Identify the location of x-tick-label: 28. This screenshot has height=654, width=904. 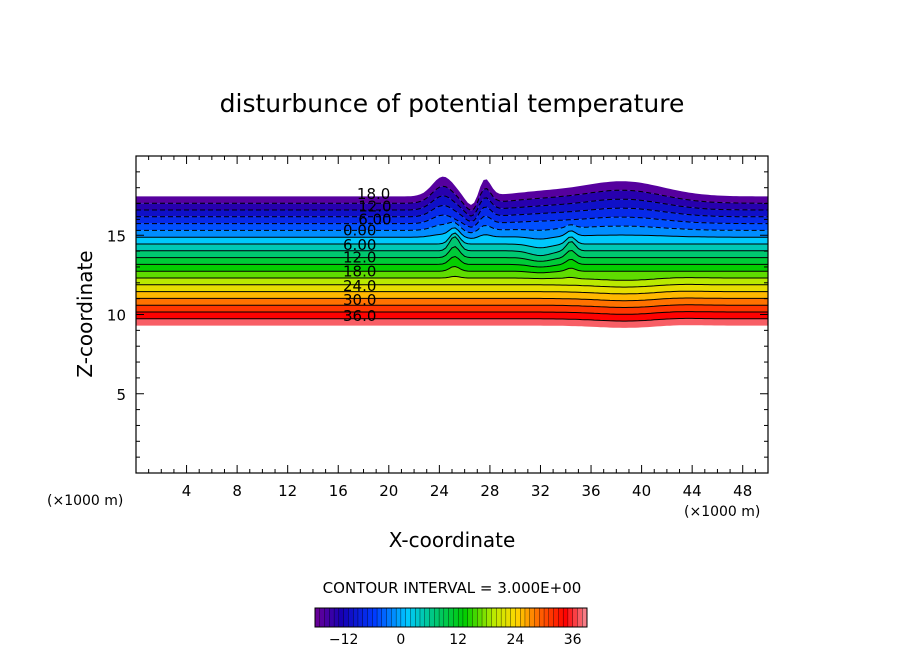
(489, 491).